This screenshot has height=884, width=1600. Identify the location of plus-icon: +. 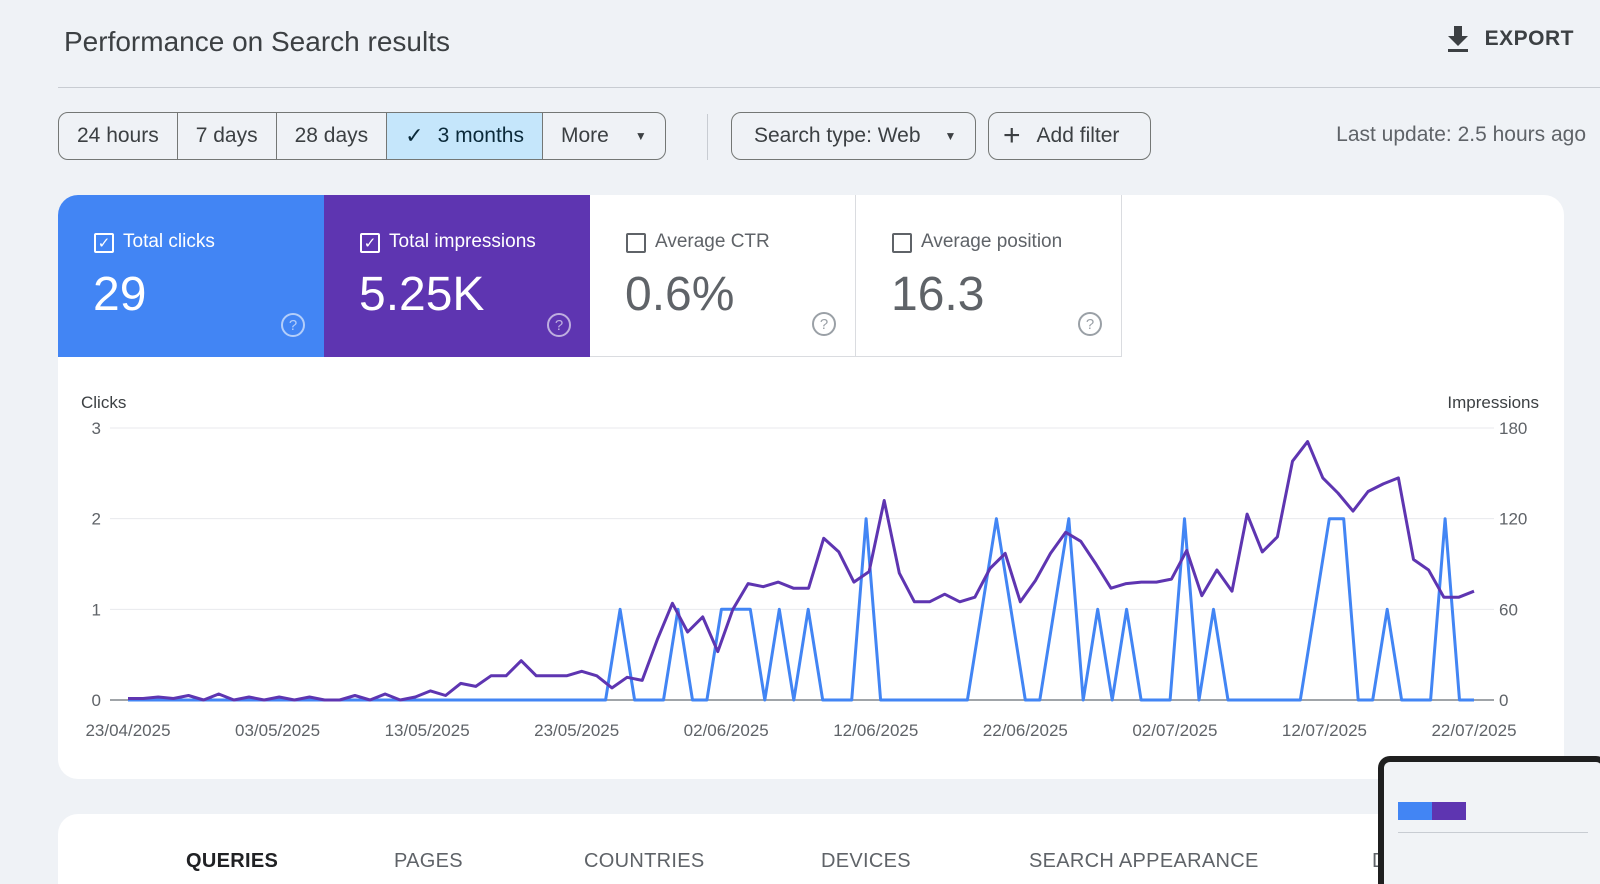
(1012, 135).